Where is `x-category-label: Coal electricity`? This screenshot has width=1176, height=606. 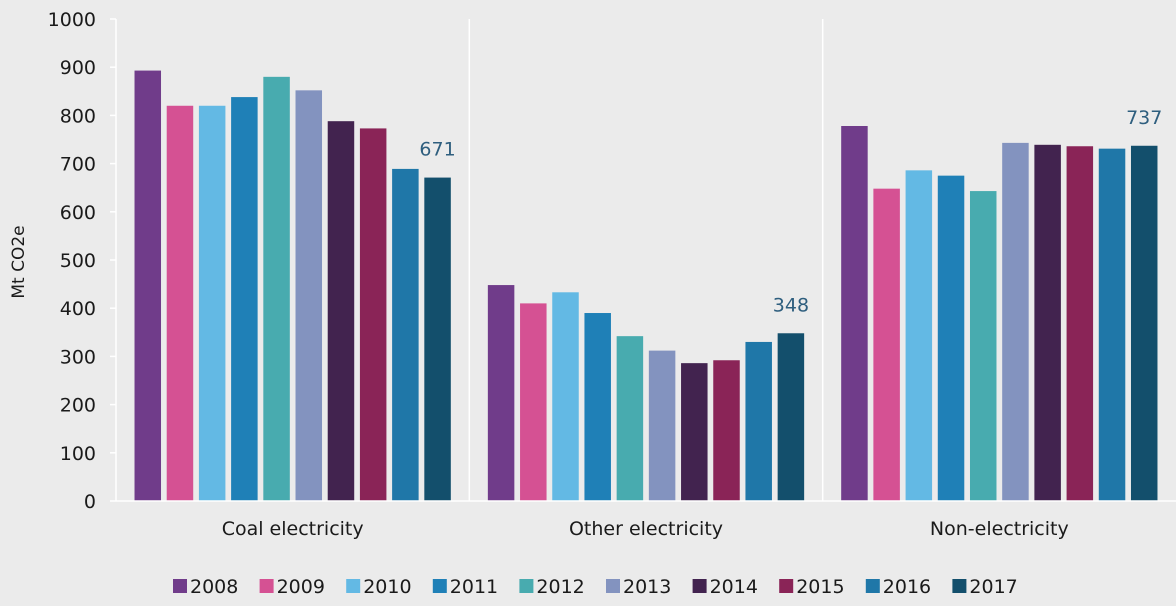
x-category-label: Coal electricity is located at coordinates (293, 529).